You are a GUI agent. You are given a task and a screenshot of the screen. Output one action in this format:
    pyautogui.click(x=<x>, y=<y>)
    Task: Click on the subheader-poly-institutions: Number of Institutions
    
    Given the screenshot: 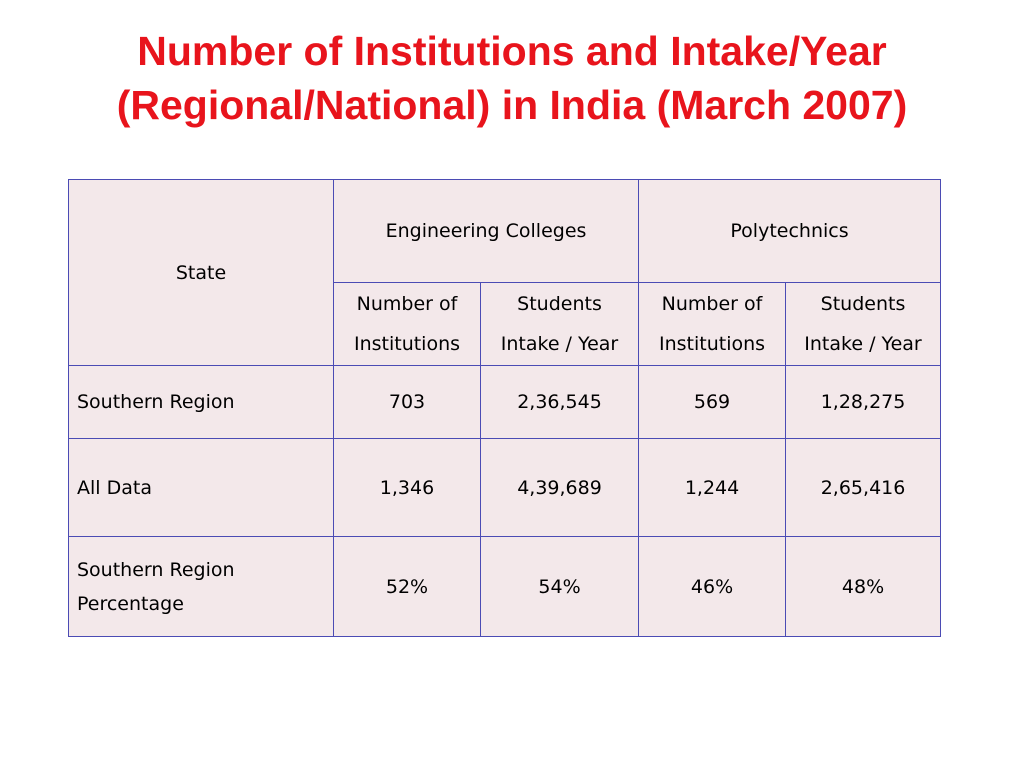 What is the action you would take?
    pyautogui.click(x=712, y=324)
    